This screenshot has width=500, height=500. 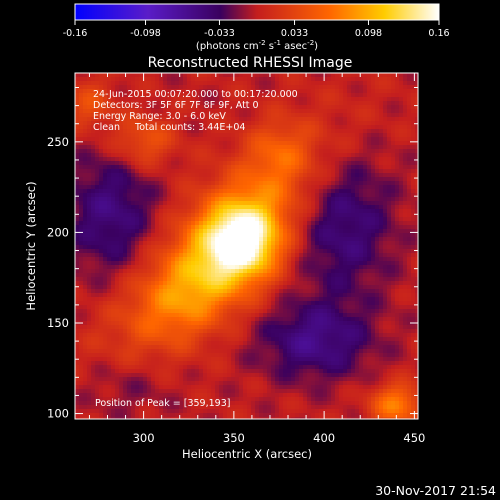 What do you see at coordinates (250, 63) in the screenshot?
I see `chart-title: Reconstructed RHESSI Image` at bounding box center [250, 63].